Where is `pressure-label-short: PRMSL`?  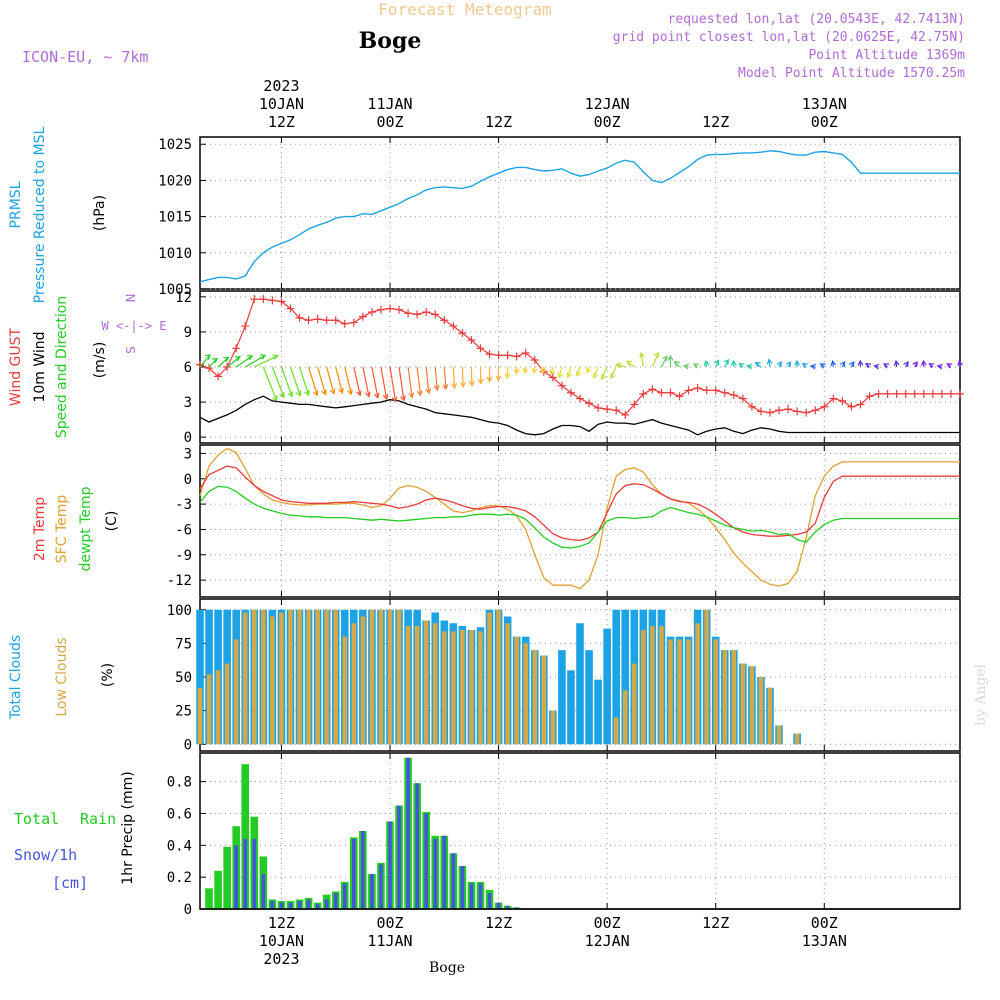
pressure-label-short: PRMSL is located at coordinates (16, 204).